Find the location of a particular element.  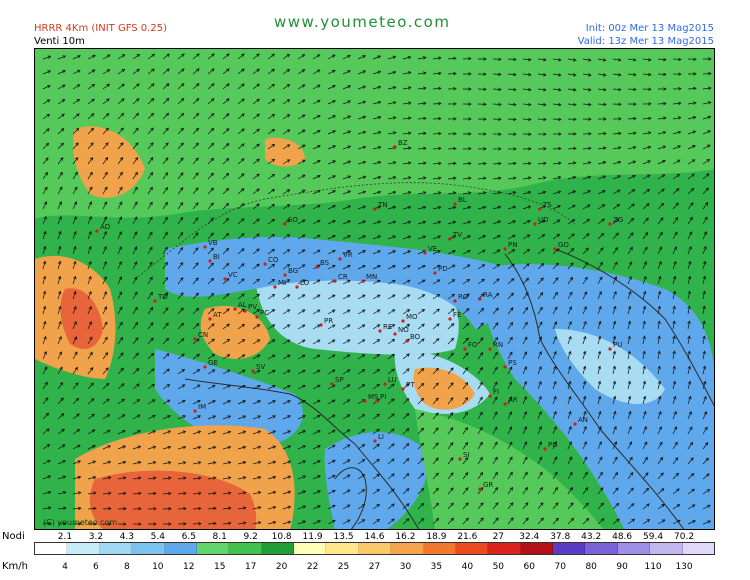

site-url: www.youmeteo.com is located at coordinates (362, 22).